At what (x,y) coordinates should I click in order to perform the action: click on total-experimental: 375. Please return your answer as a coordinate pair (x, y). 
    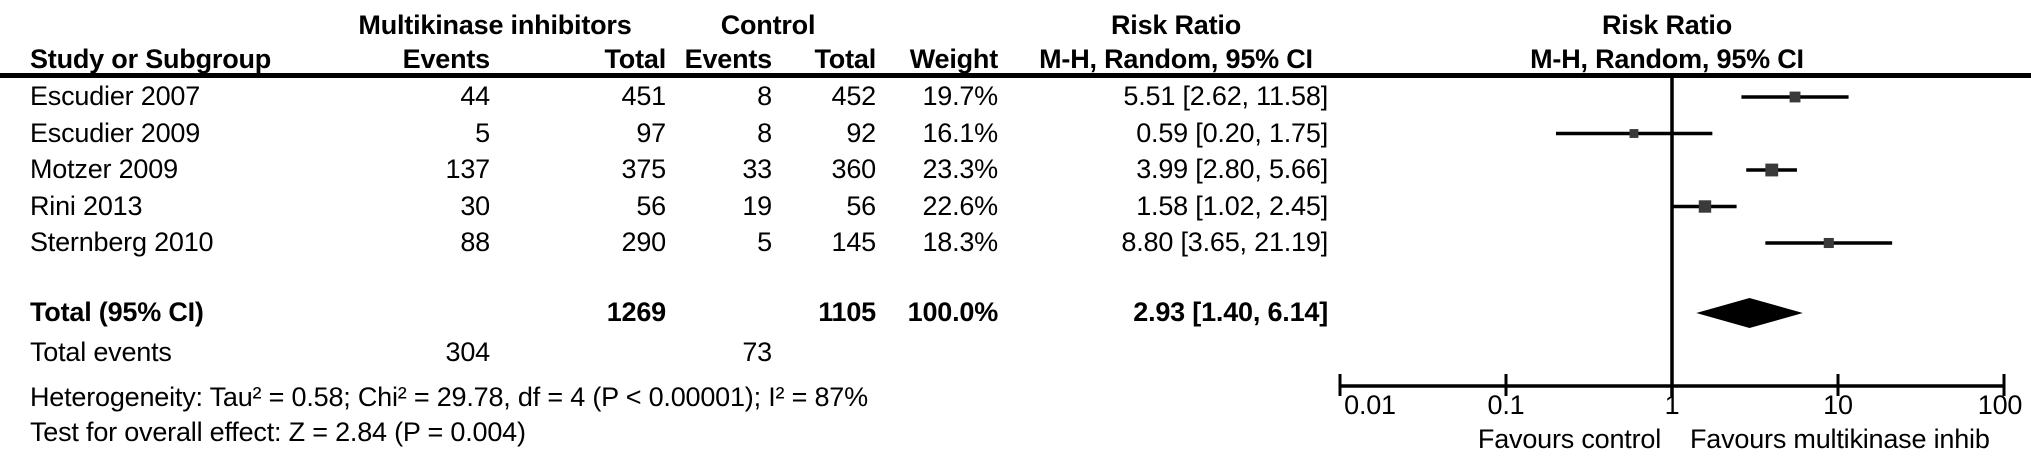
    Looking at the image, I should click on (644, 169).